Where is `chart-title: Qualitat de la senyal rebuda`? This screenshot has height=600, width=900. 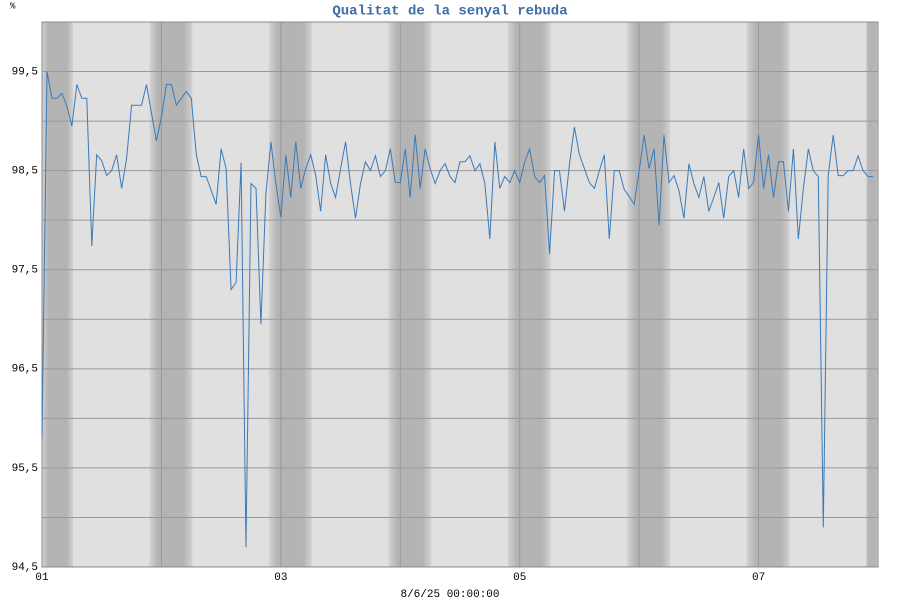
chart-title: Qualitat de la senyal rebuda is located at coordinates (450, 12).